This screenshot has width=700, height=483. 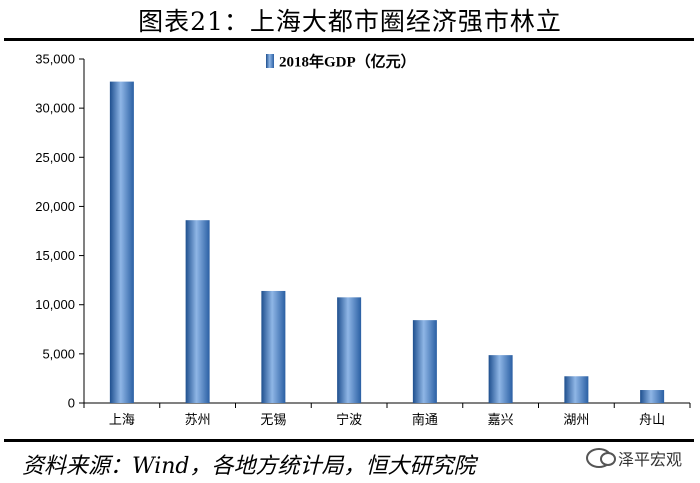 What do you see at coordinates (71, 403) in the screenshot?
I see `y-tick-label: 0` at bounding box center [71, 403].